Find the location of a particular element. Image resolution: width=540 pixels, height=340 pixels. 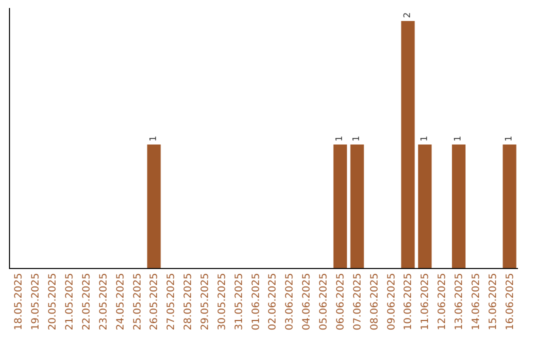

x-tick-label: 01.06.2025 is located at coordinates (256, 301).